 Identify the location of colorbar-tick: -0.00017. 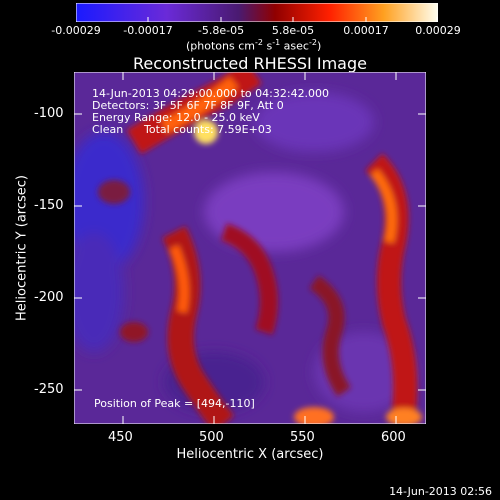
(148, 30).